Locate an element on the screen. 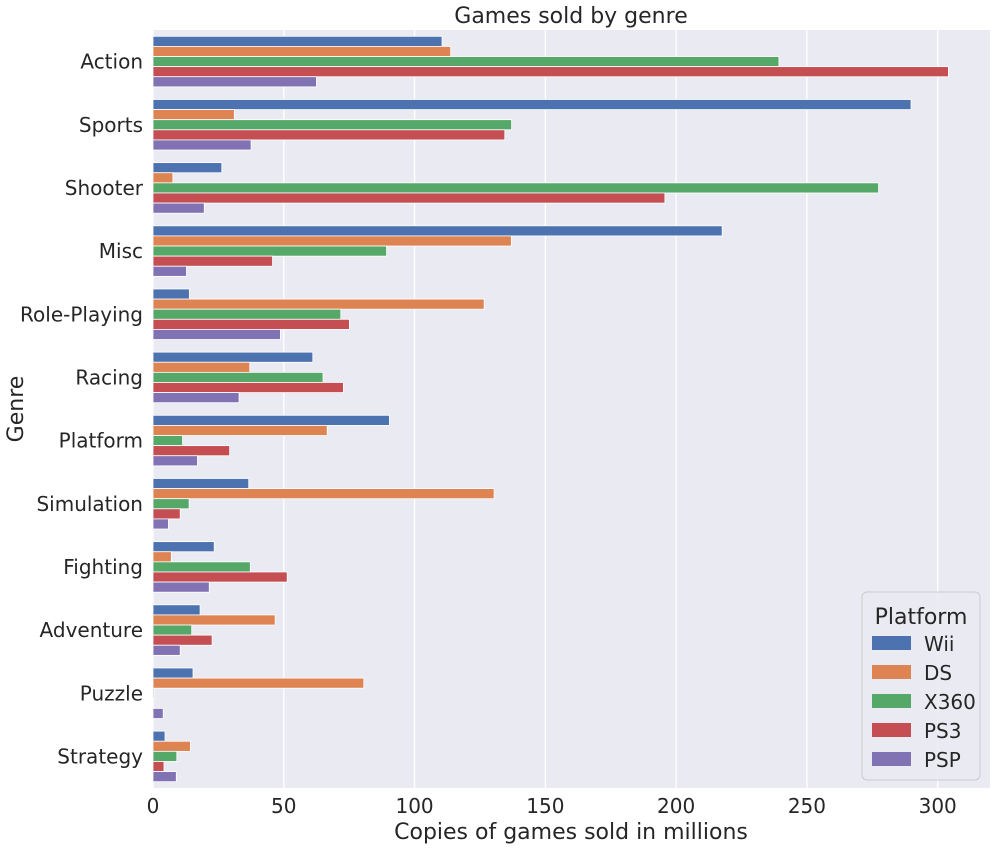 This screenshot has height=849, width=996. legend-label: X360 is located at coordinates (950, 702).